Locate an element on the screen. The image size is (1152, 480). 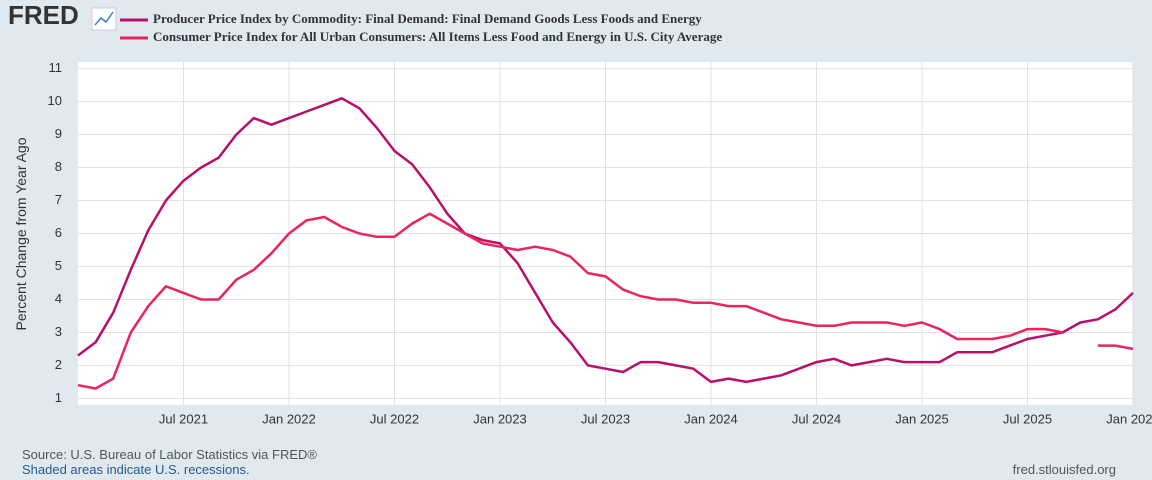
x-tick-label: Jan 2024 is located at coordinates (711, 418).